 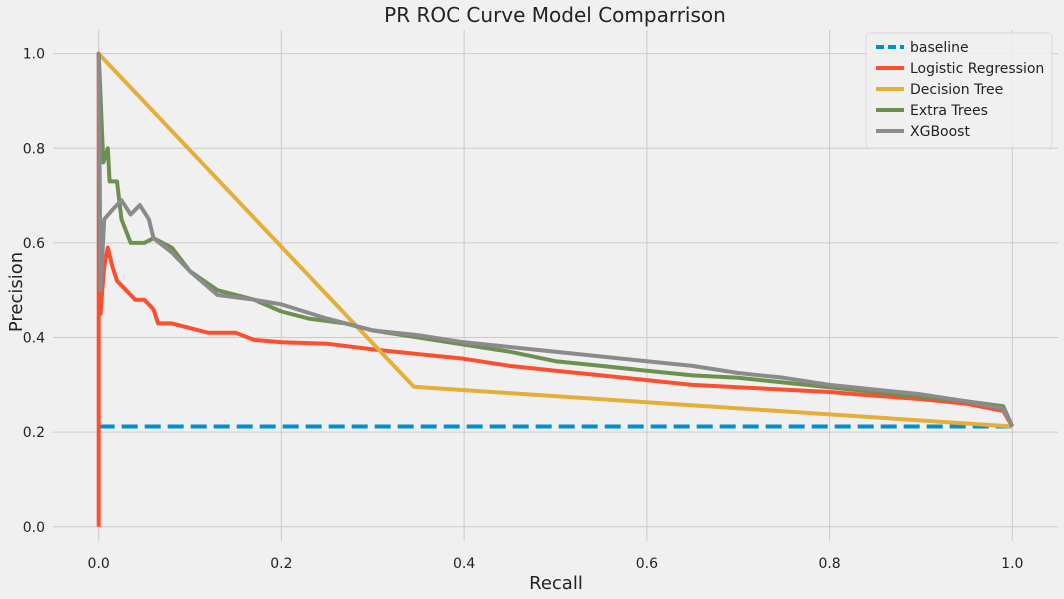 I want to click on x-axis-label: Recall, so click(x=556, y=583).